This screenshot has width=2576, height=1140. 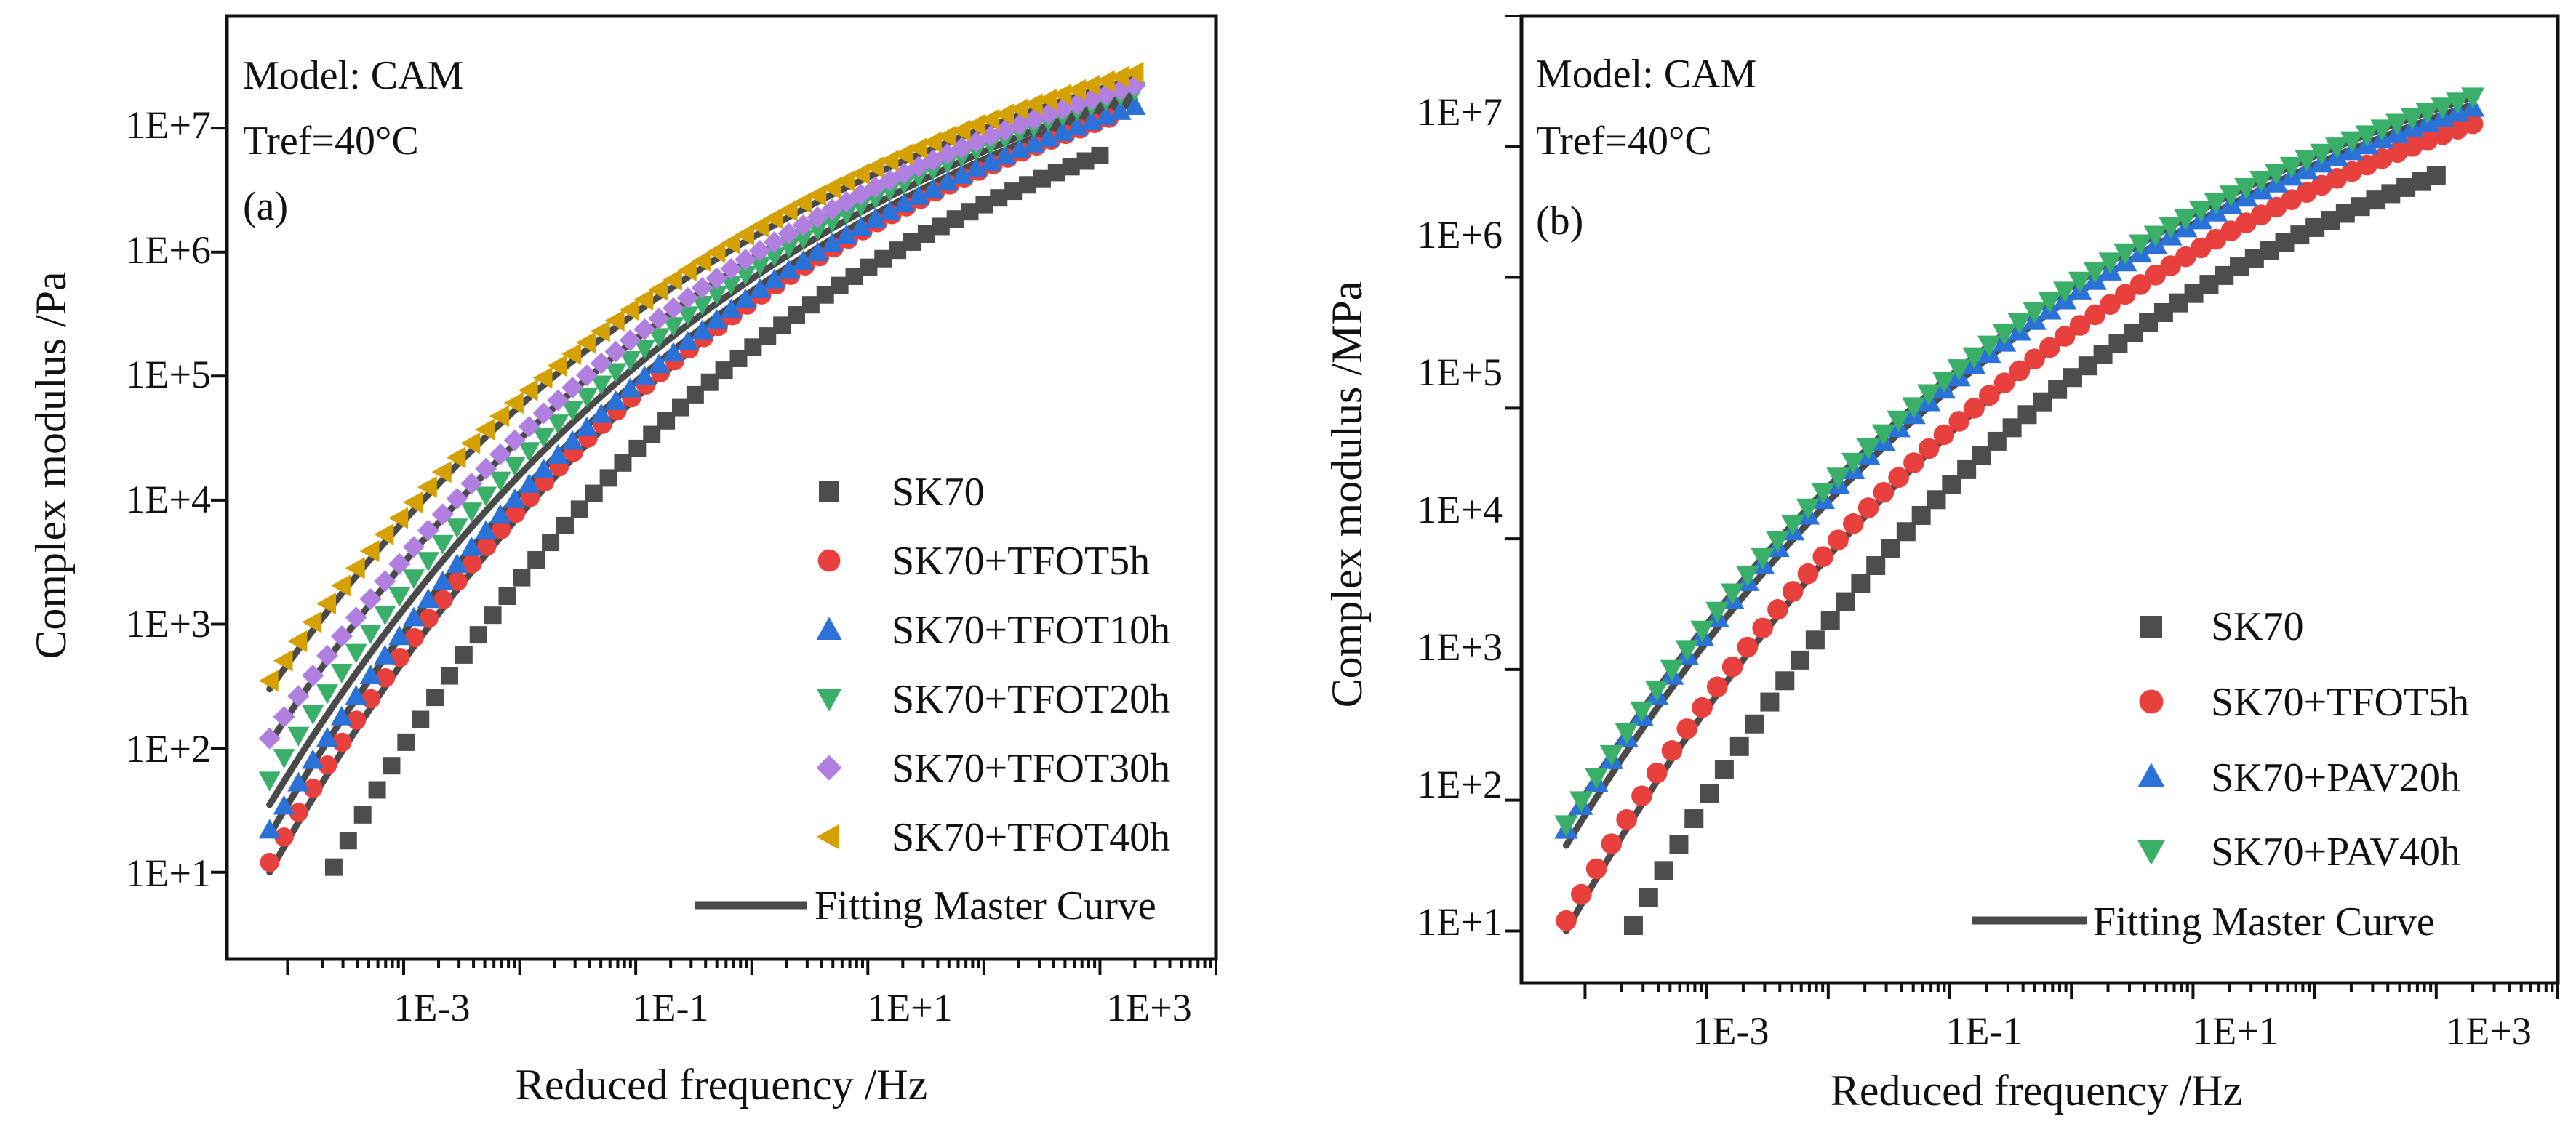 I want to click on panel-b-legend-label: SK70, so click(x=2257, y=626).